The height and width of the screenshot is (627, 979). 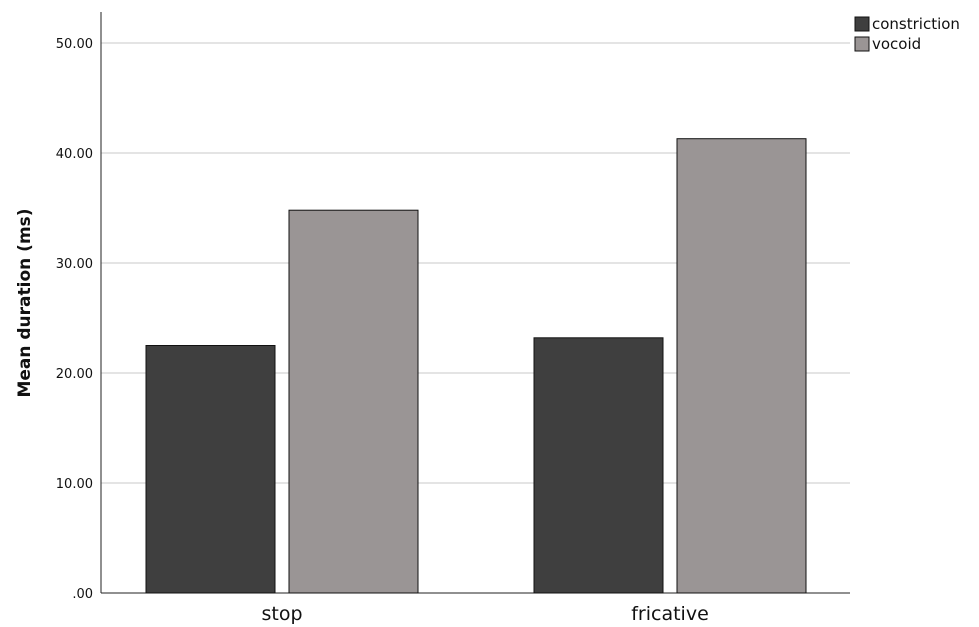 I want to click on legend-swatch-vocoid, so click(x=862, y=44).